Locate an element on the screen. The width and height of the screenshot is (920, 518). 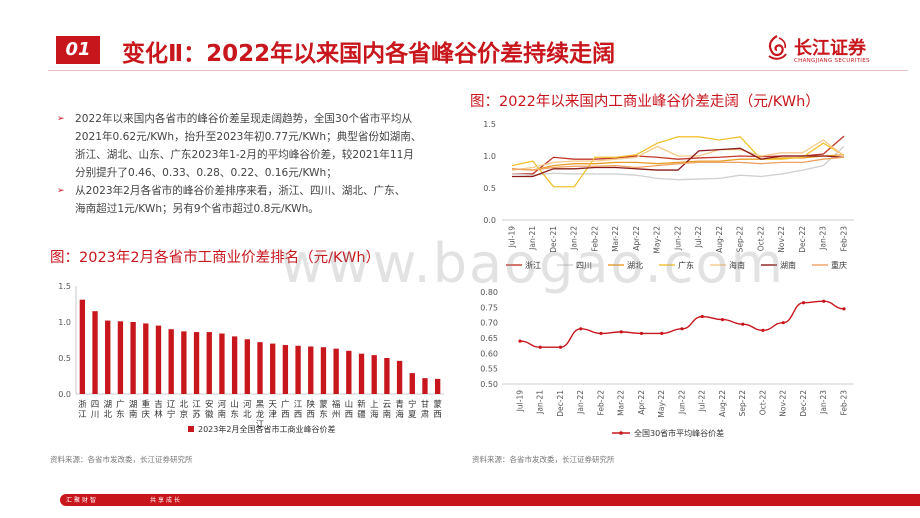
x-tick-label: 苏 is located at coordinates (196, 414).